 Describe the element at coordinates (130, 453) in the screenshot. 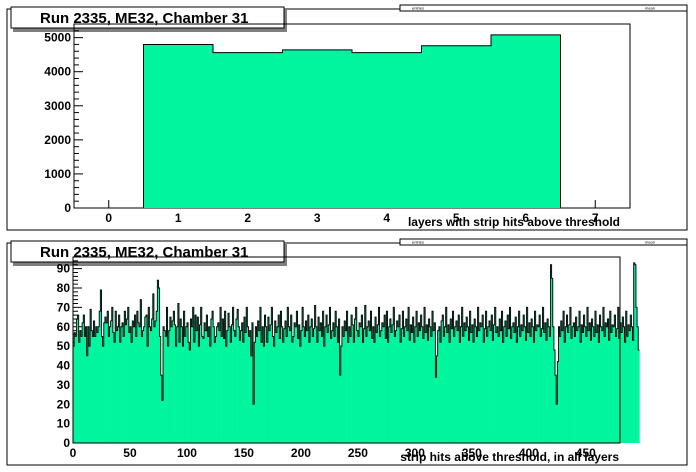

I see `panel-2-x-tick-label: 50` at that location.